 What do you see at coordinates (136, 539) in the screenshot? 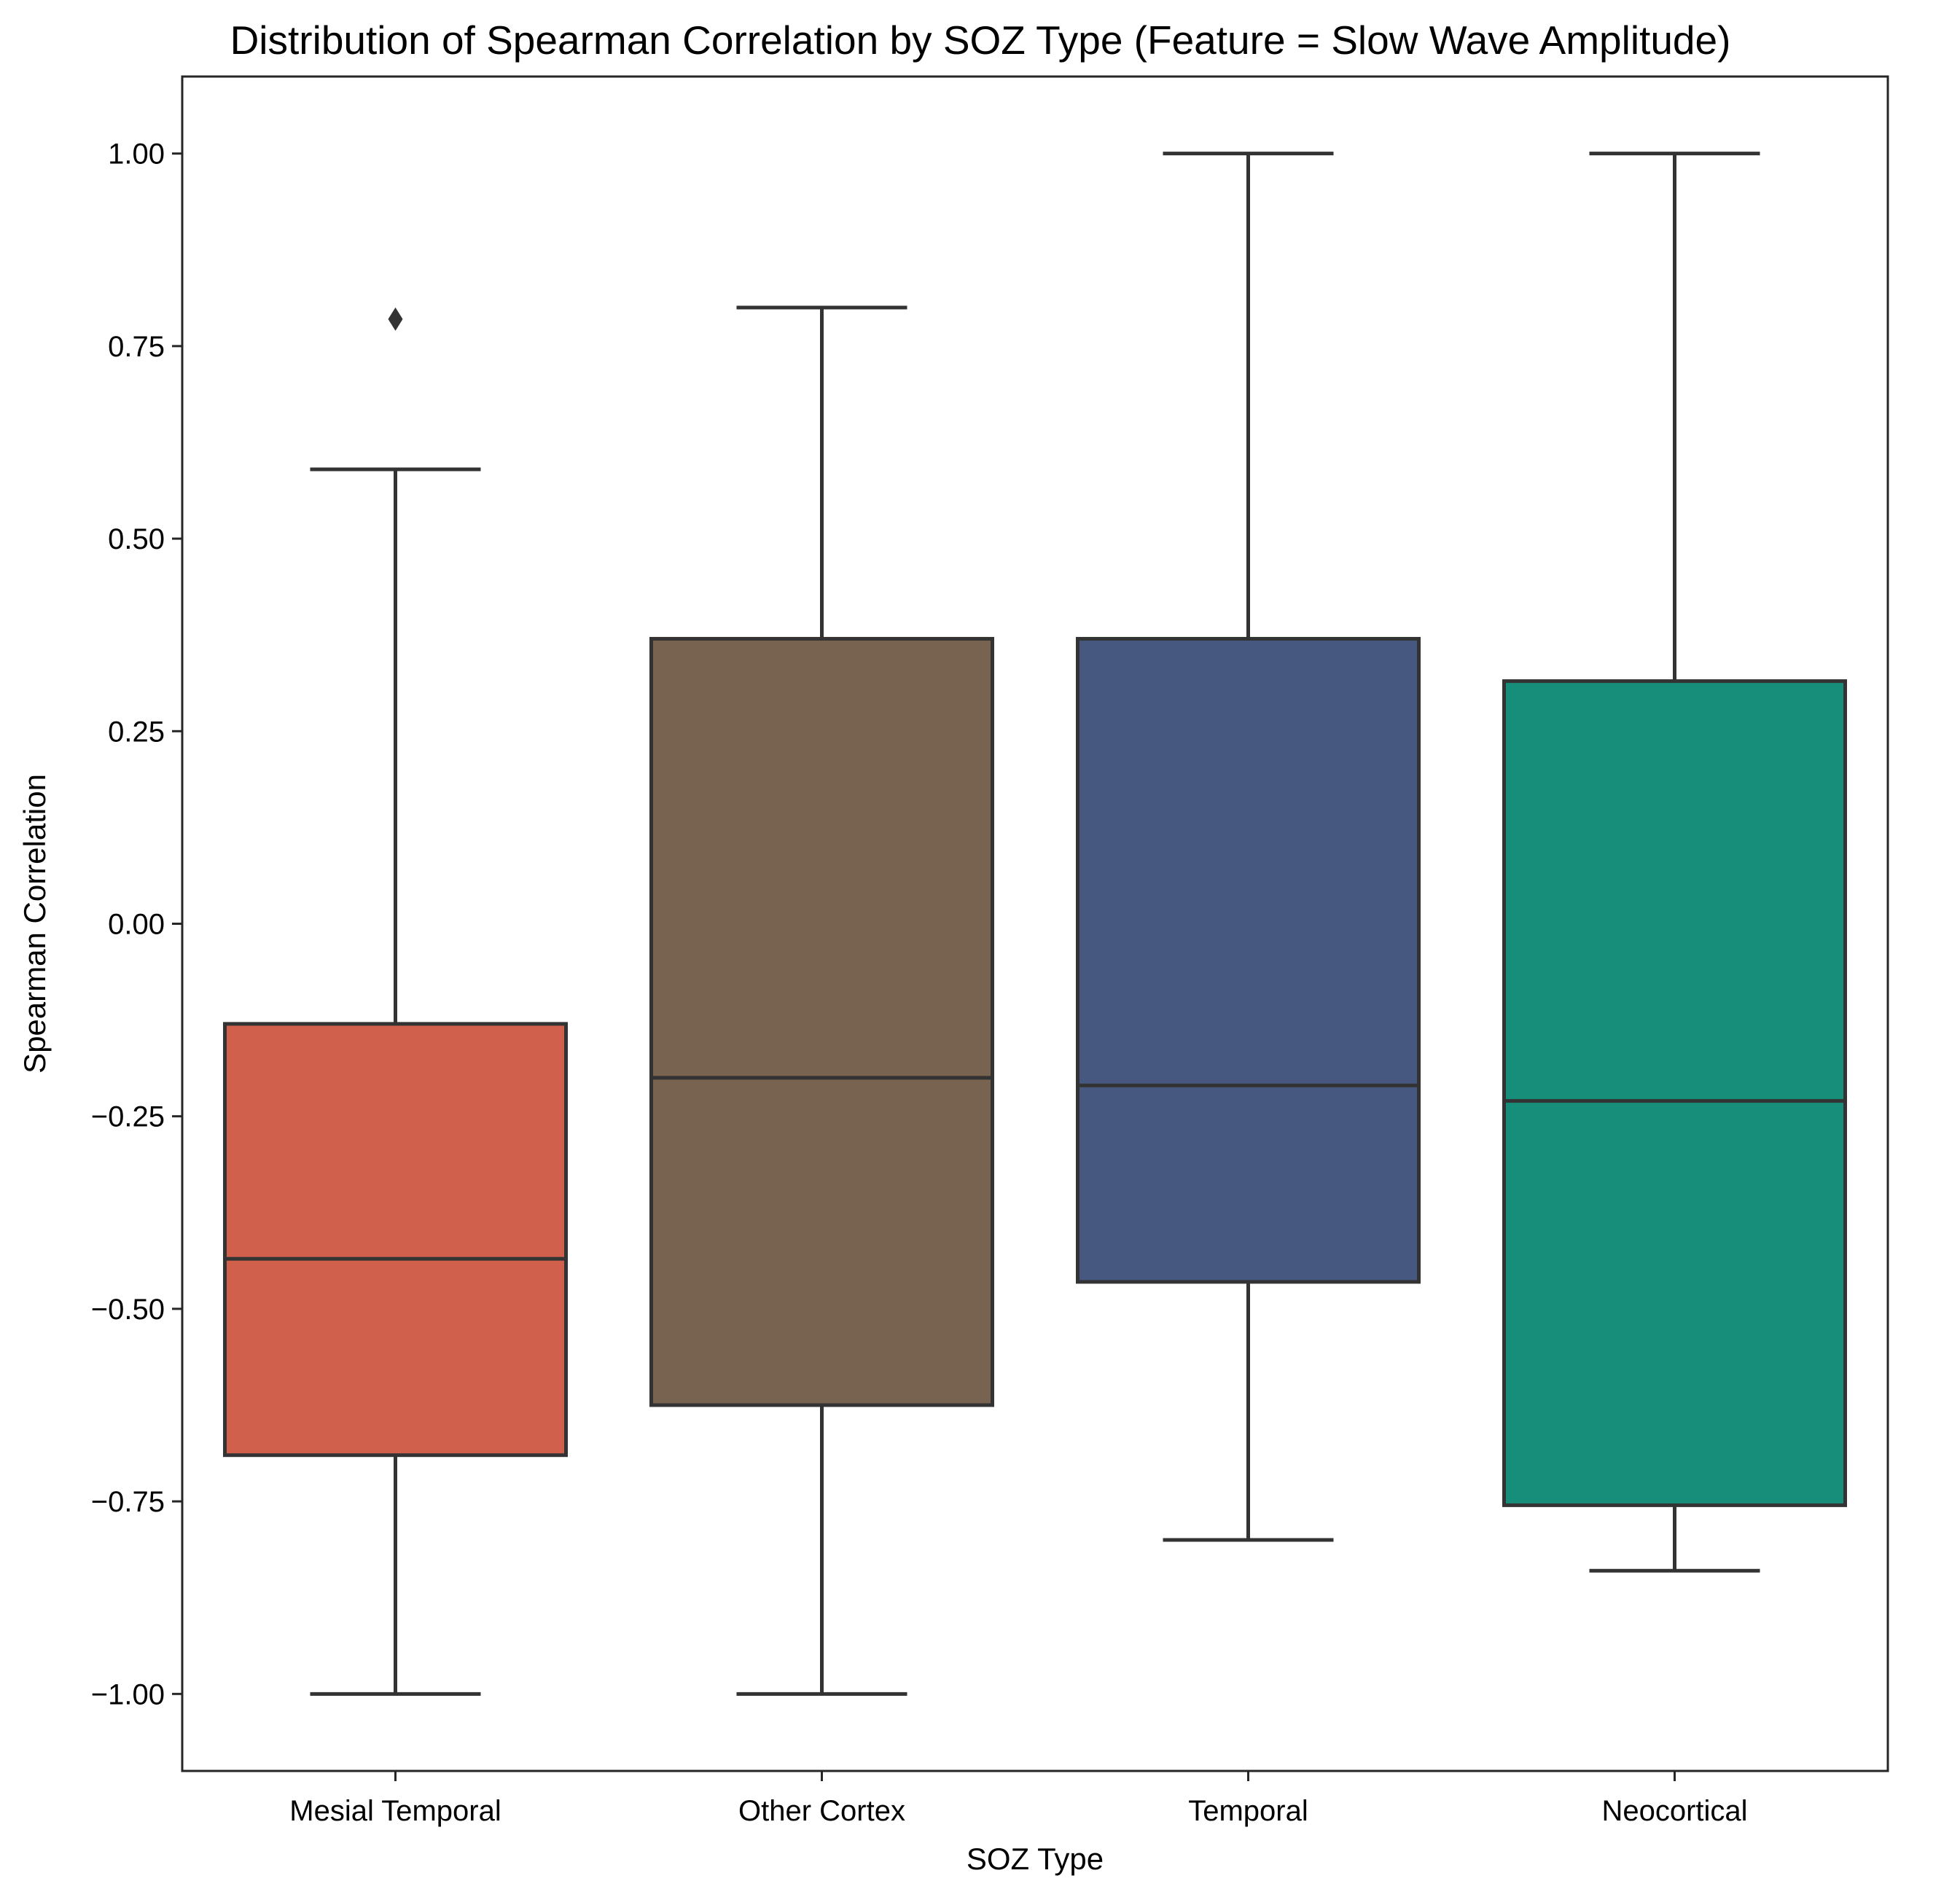
I see `y-tick-label: 0.50` at bounding box center [136, 539].